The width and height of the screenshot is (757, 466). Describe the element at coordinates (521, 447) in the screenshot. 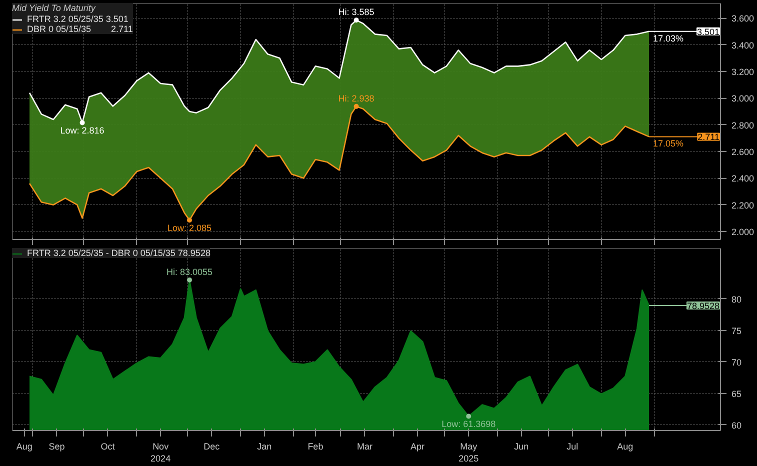

I see `x-tick-label: Jun` at that location.